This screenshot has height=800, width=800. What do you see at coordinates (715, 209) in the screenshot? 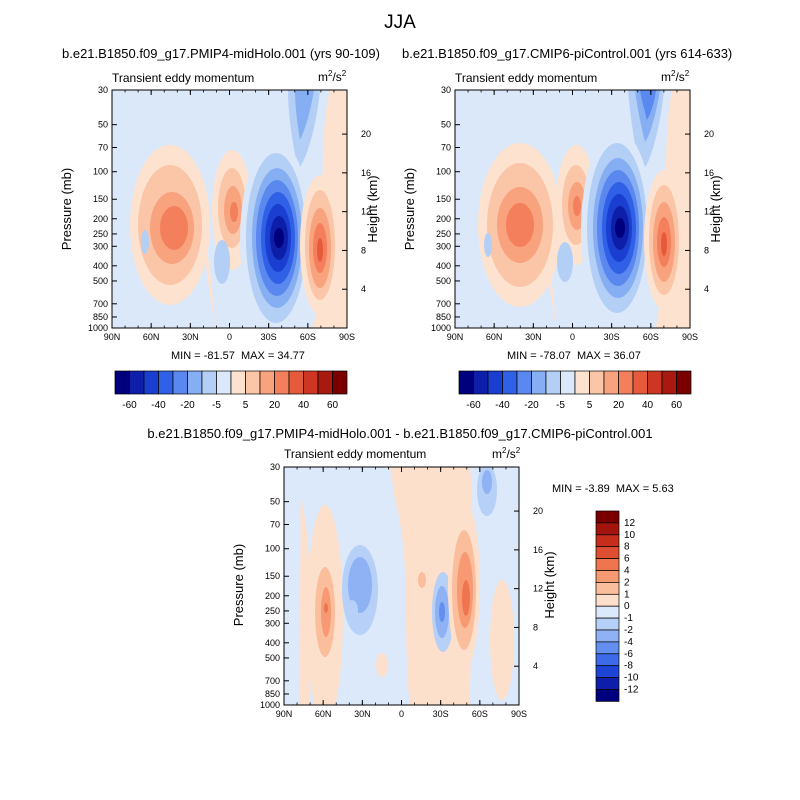
I see `right-y2-axis-title: Height (km)` at bounding box center [715, 209].